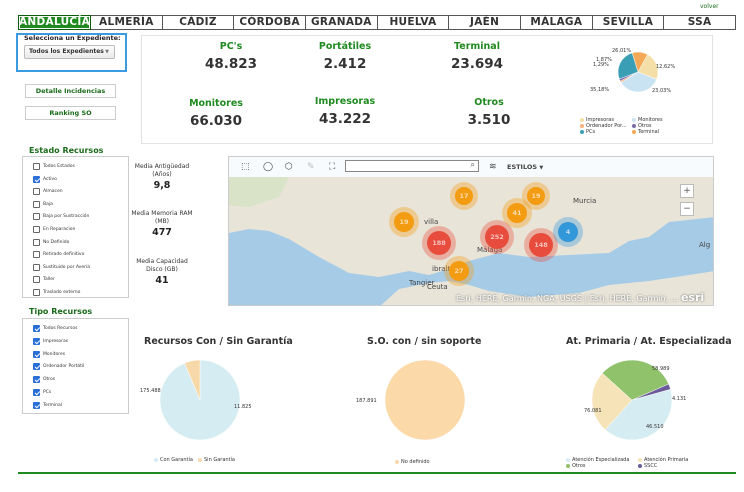 The height and width of the screenshot is (492, 744). I want to click on checkbox-ordenador-portatil: Ordenador Portátil, so click(58, 366).